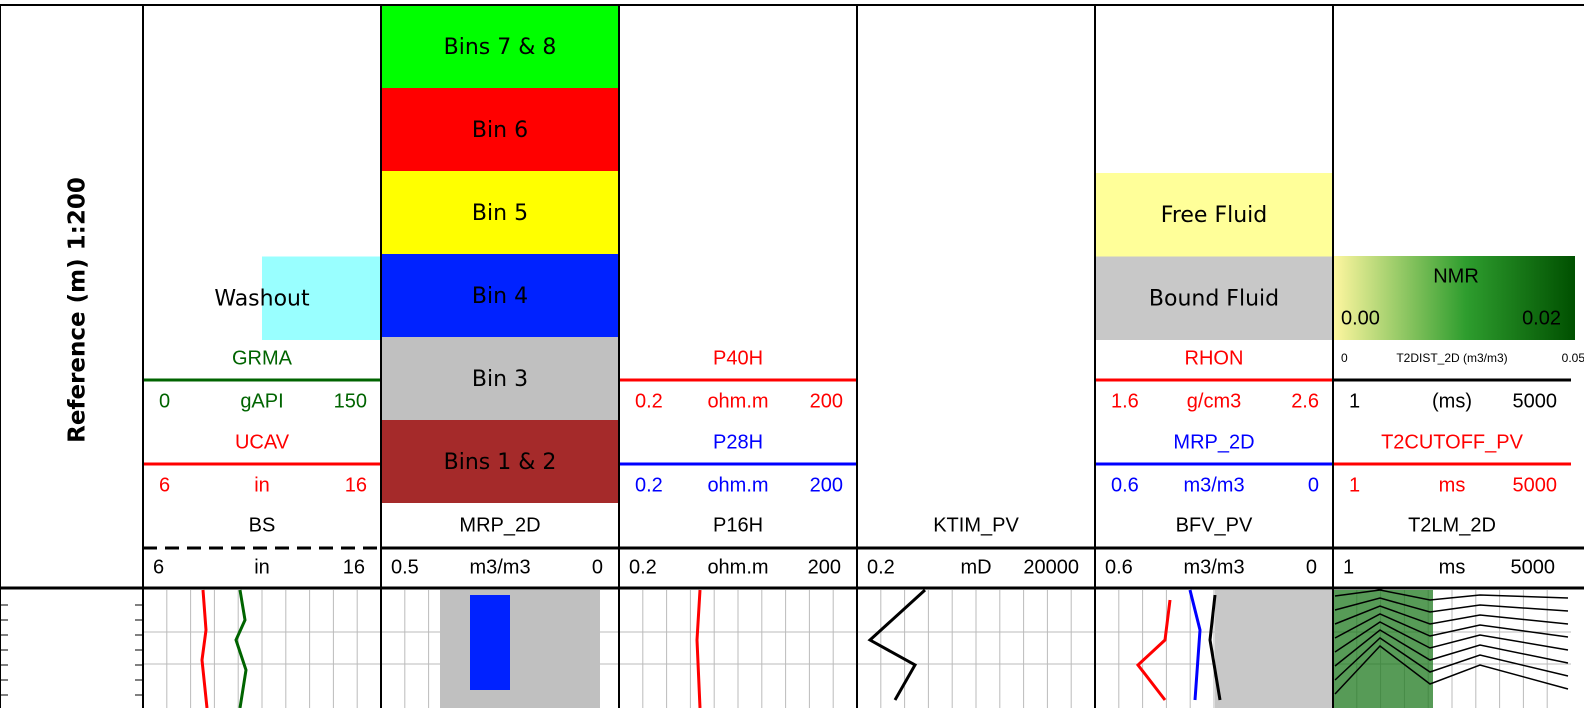 The image size is (1584, 708). What do you see at coordinates (1454, 298) in the screenshot?
I see `color-scale` at bounding box center [1454, 298].